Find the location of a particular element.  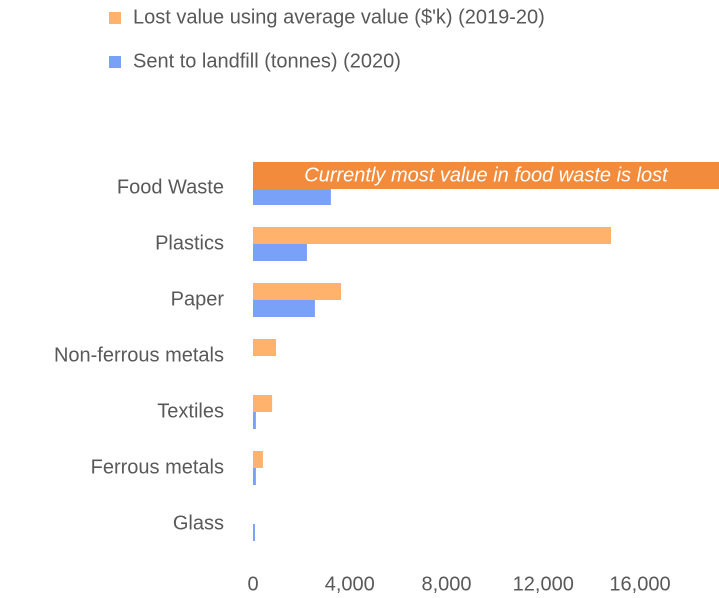

x-tick-label: 8,000 is located at coordinates (446, 584).